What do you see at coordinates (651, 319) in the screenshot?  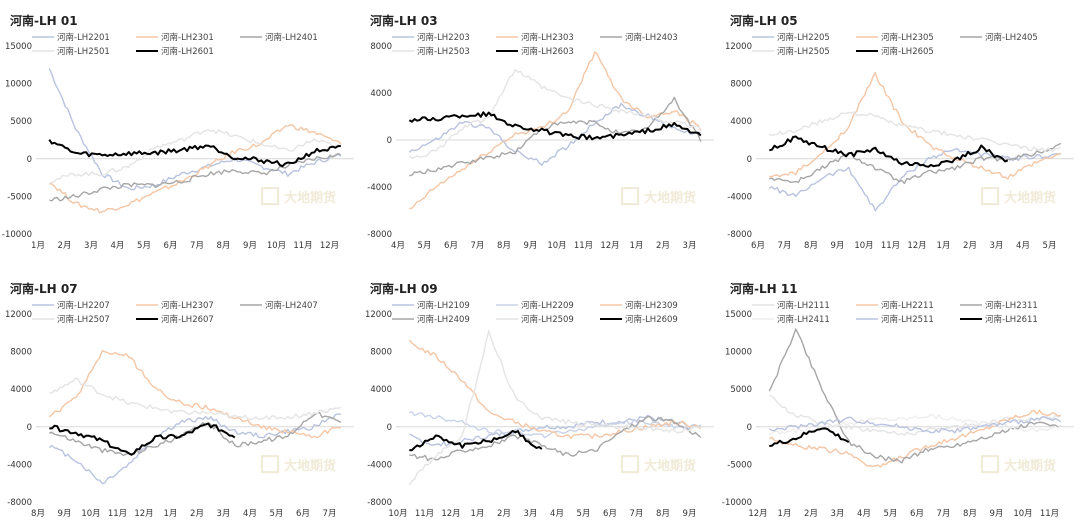 I see `legend-label: 河南-LH2609` at bounding box center [651, 319].